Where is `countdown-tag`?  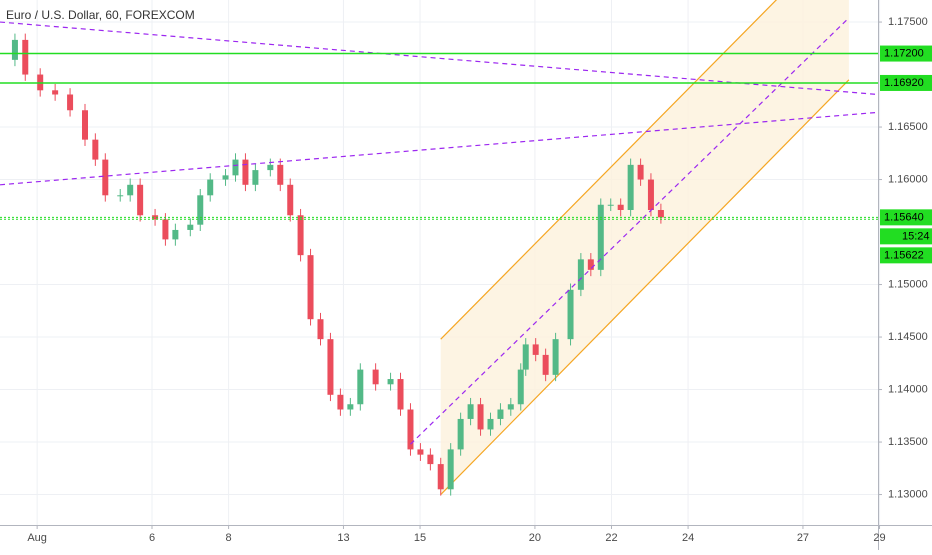
countdown-tag is located at coordinates (906, 236).